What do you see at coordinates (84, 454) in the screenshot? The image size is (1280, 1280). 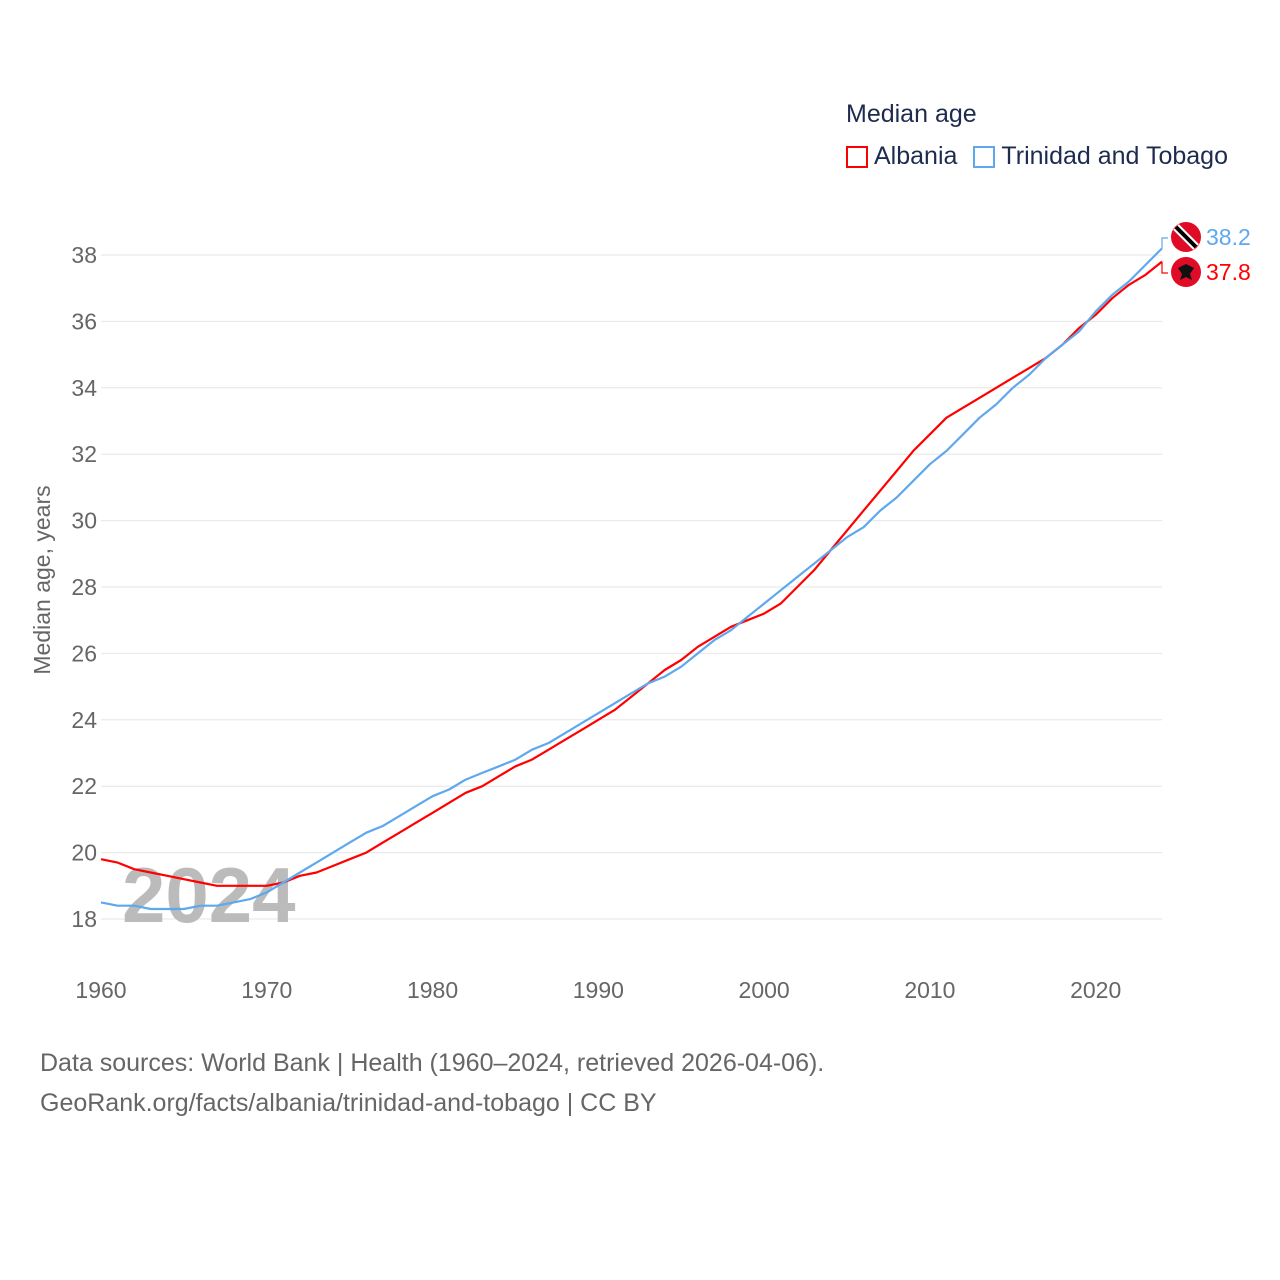 I see `y-tick-label: 32` at bounding box center [84, 454].